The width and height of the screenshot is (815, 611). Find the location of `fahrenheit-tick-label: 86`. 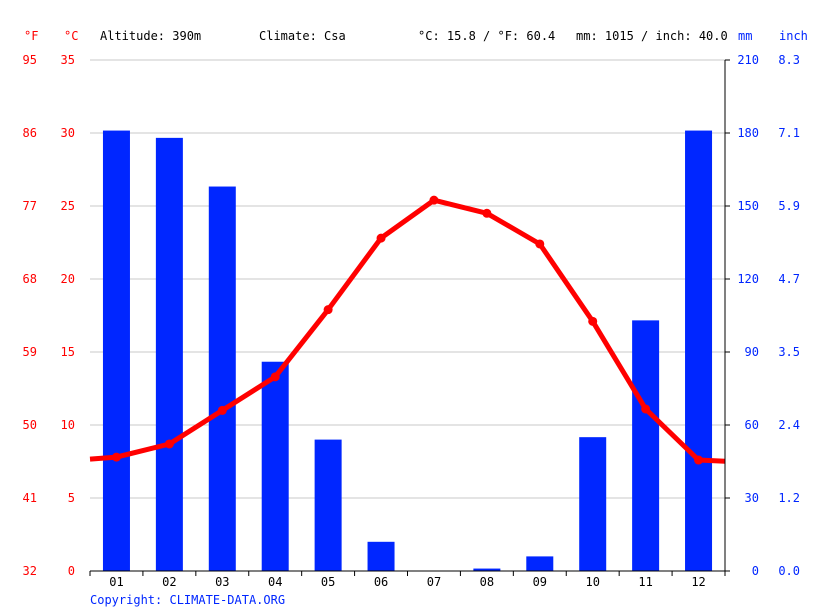

fahrenheit-tick-label: 86 is located at coordinates (30, 133).